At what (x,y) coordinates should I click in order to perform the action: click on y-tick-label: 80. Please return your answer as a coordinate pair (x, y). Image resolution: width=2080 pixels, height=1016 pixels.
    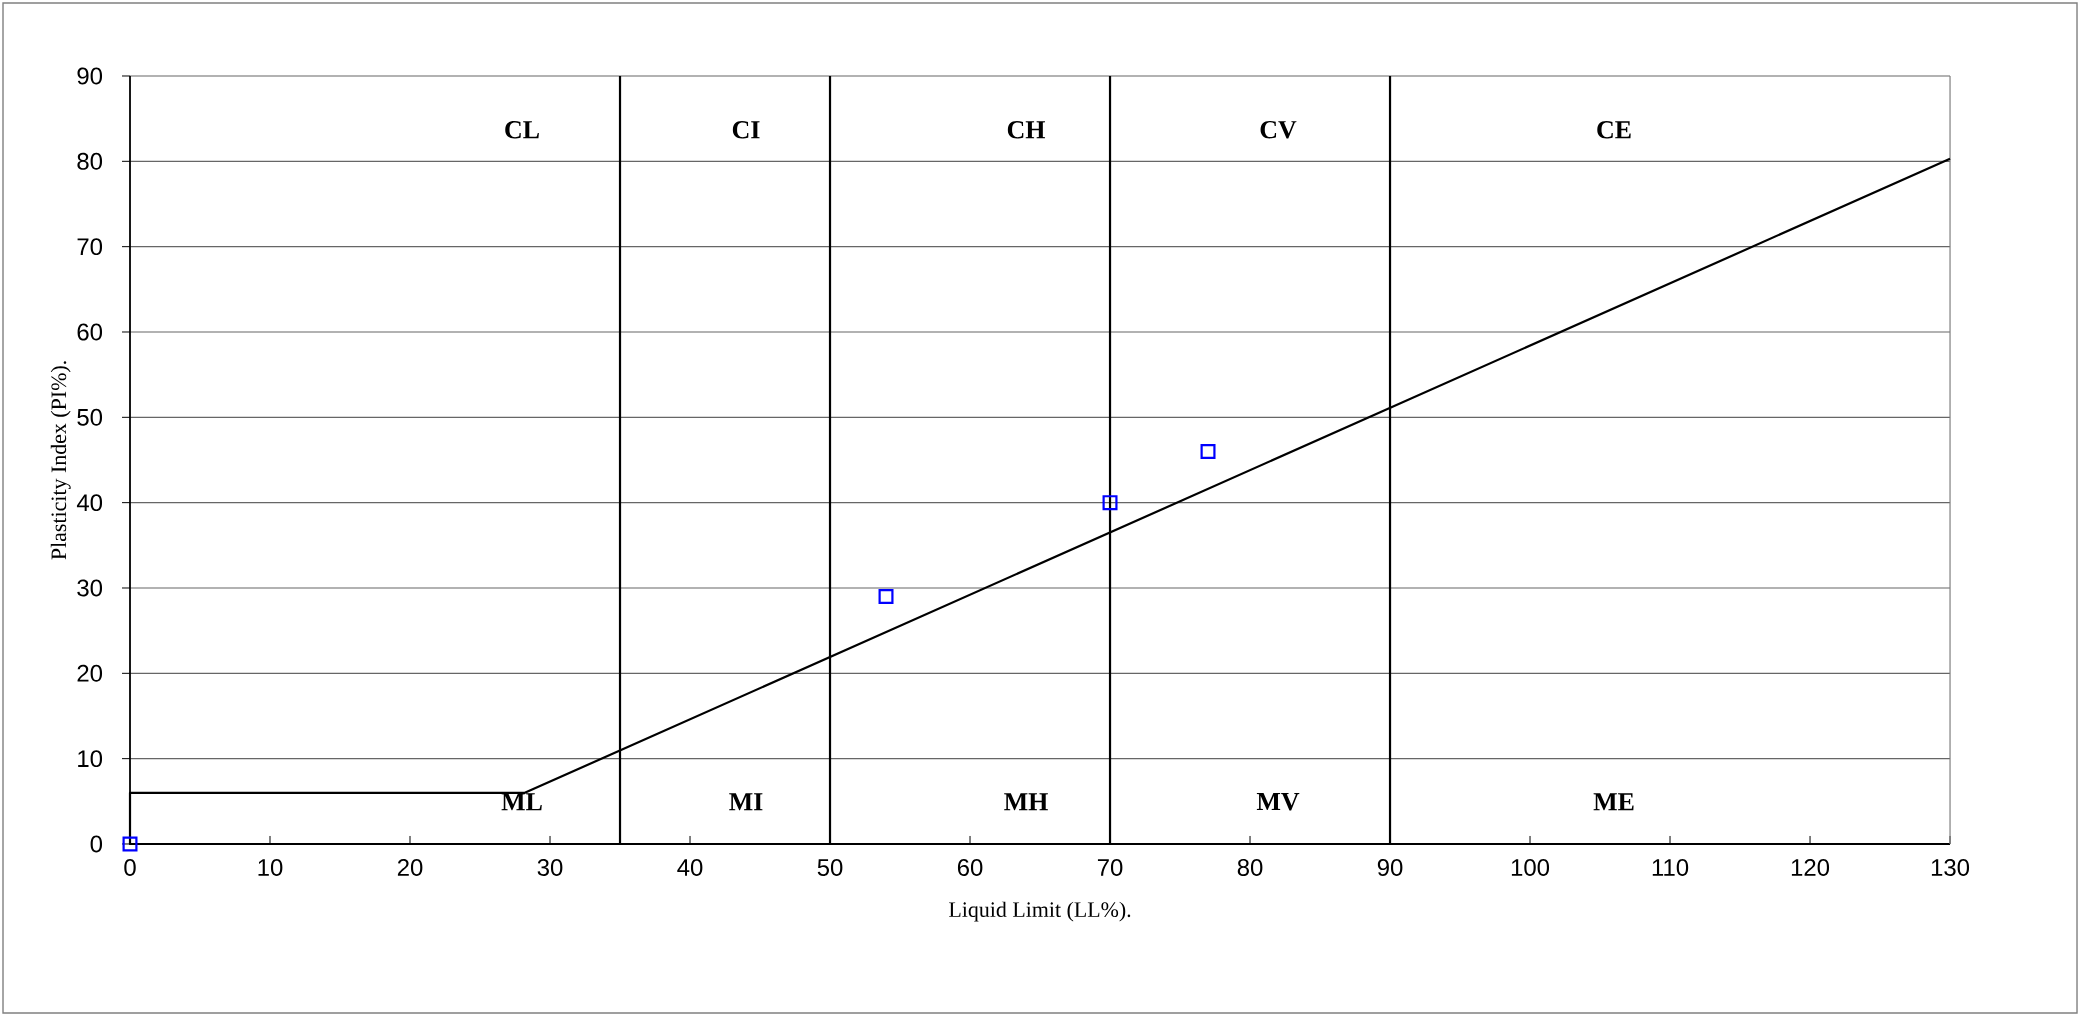
    Looking at the image, I should click on (90, 161).